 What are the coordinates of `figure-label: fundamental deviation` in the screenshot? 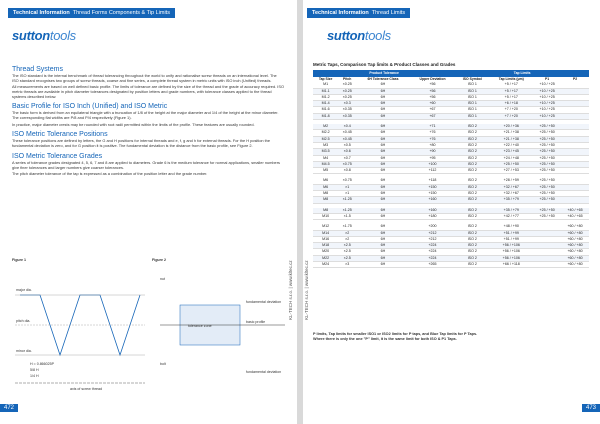 It's located at (263, 372).